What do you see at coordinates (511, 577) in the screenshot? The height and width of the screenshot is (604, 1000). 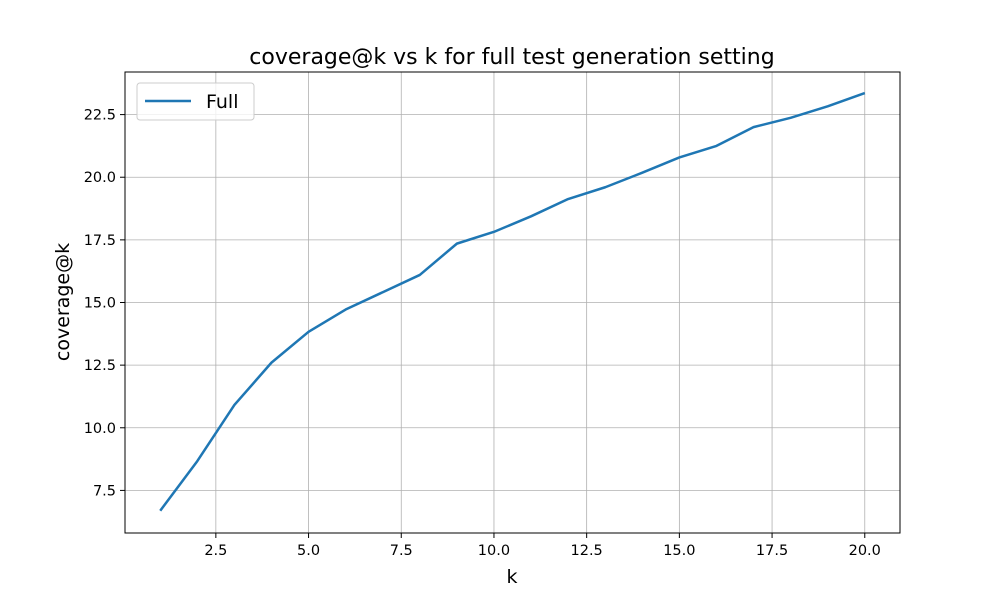 I see `x-axis-label: k` at bounding box center [511, 577].